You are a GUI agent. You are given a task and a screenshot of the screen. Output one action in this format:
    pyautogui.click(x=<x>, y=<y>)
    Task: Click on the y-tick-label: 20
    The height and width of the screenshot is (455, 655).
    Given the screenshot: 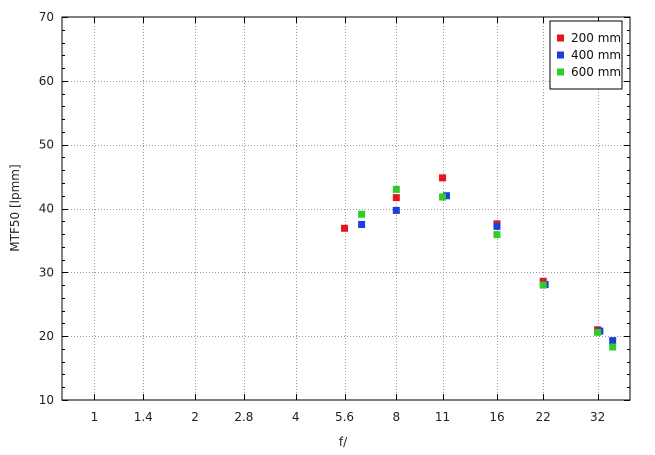 What is the action you would take?
    pyautogui.click(x=46, y=336)
    